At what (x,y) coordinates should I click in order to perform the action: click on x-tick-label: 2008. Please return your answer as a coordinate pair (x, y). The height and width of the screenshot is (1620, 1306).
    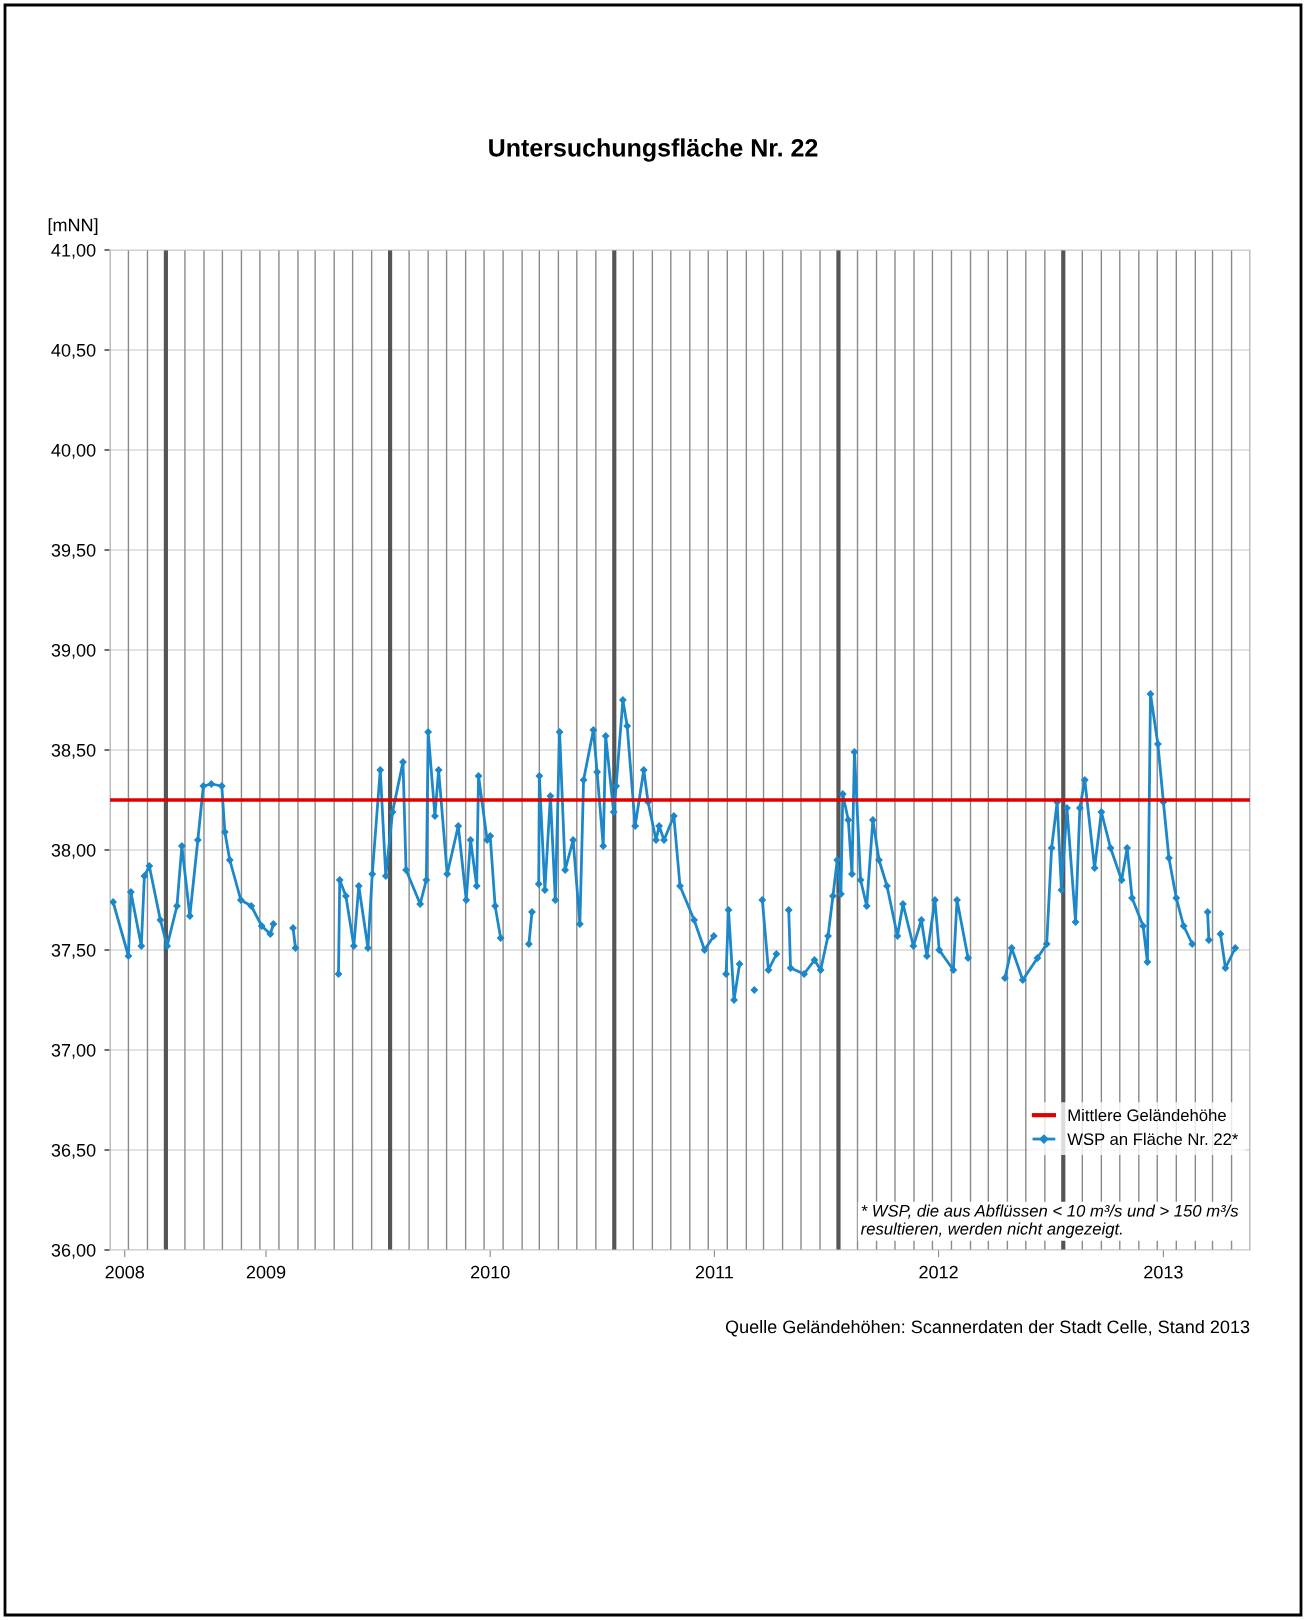
    Looking at the image, I should click on (125, 1272).